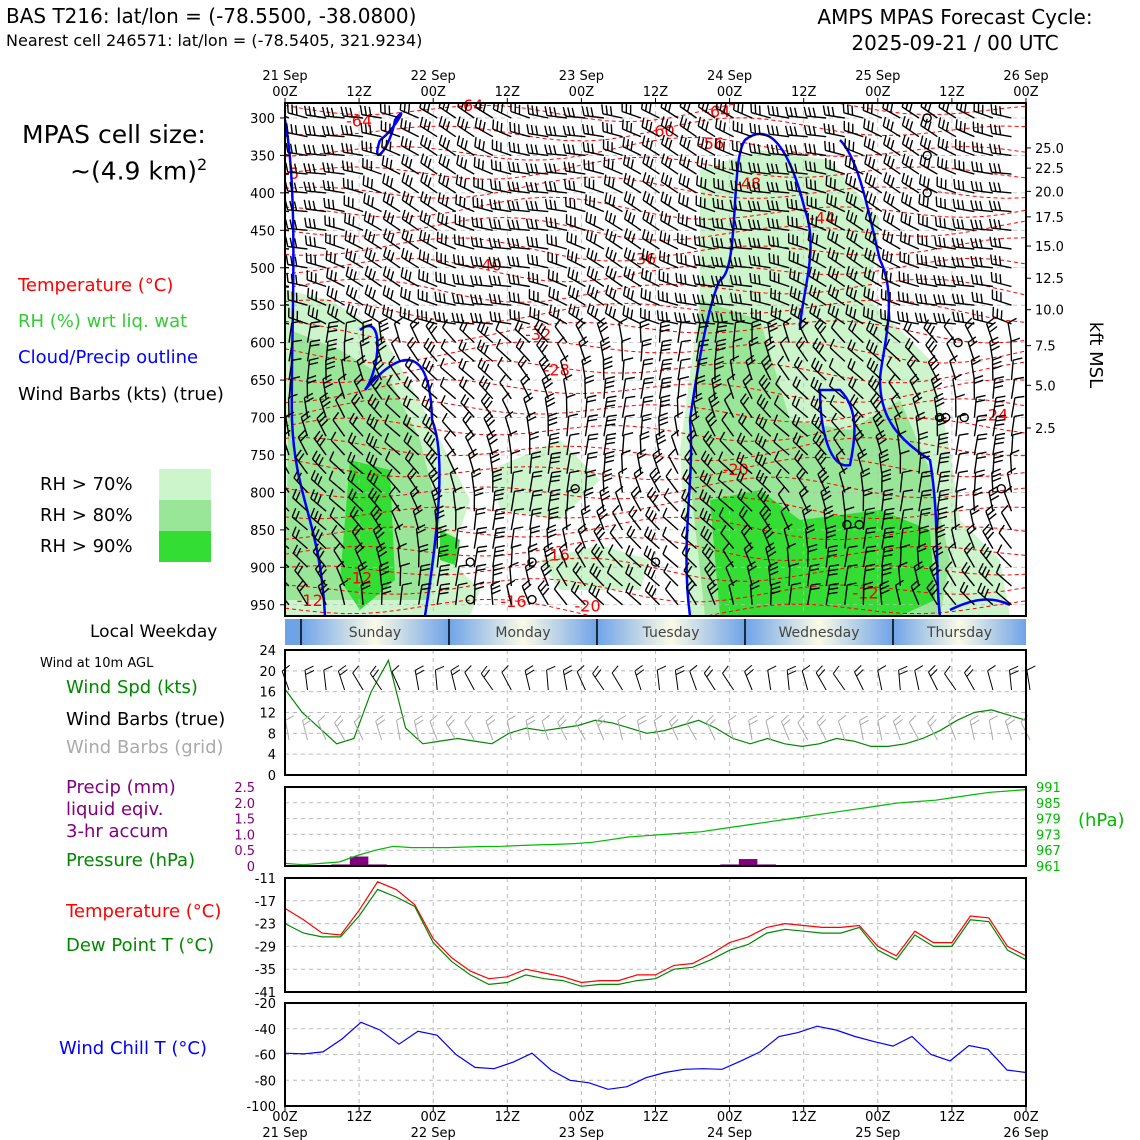  Describe the element at coordinates (730, 92) in the screenshot. I see `hour-label-top: 00Z` at that location.